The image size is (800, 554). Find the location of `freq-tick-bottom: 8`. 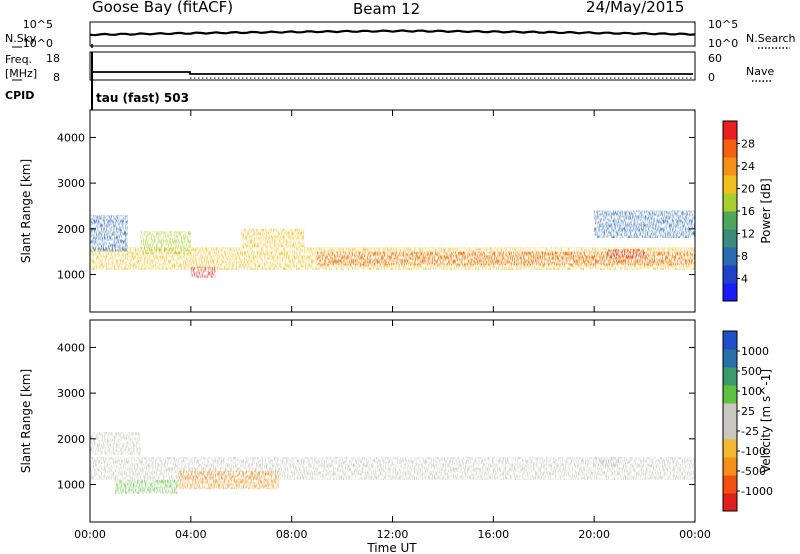

freq-tick-bottom: 8 is located at coordinates (56, 77).